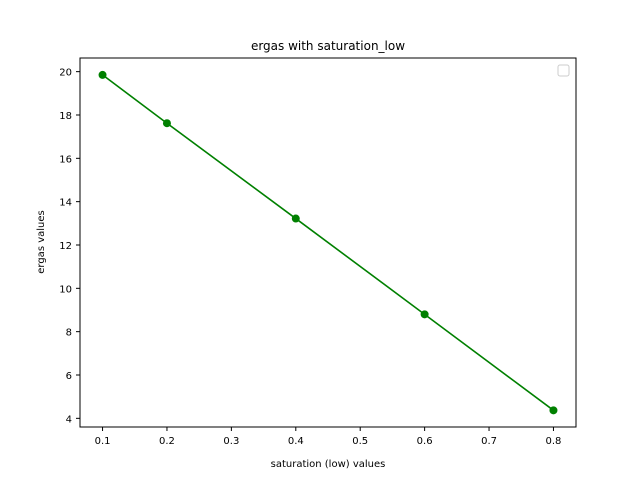 The height and width of the screenshot is (480, 640). I want to click on y-tick-label: 12, so click(65, 246).